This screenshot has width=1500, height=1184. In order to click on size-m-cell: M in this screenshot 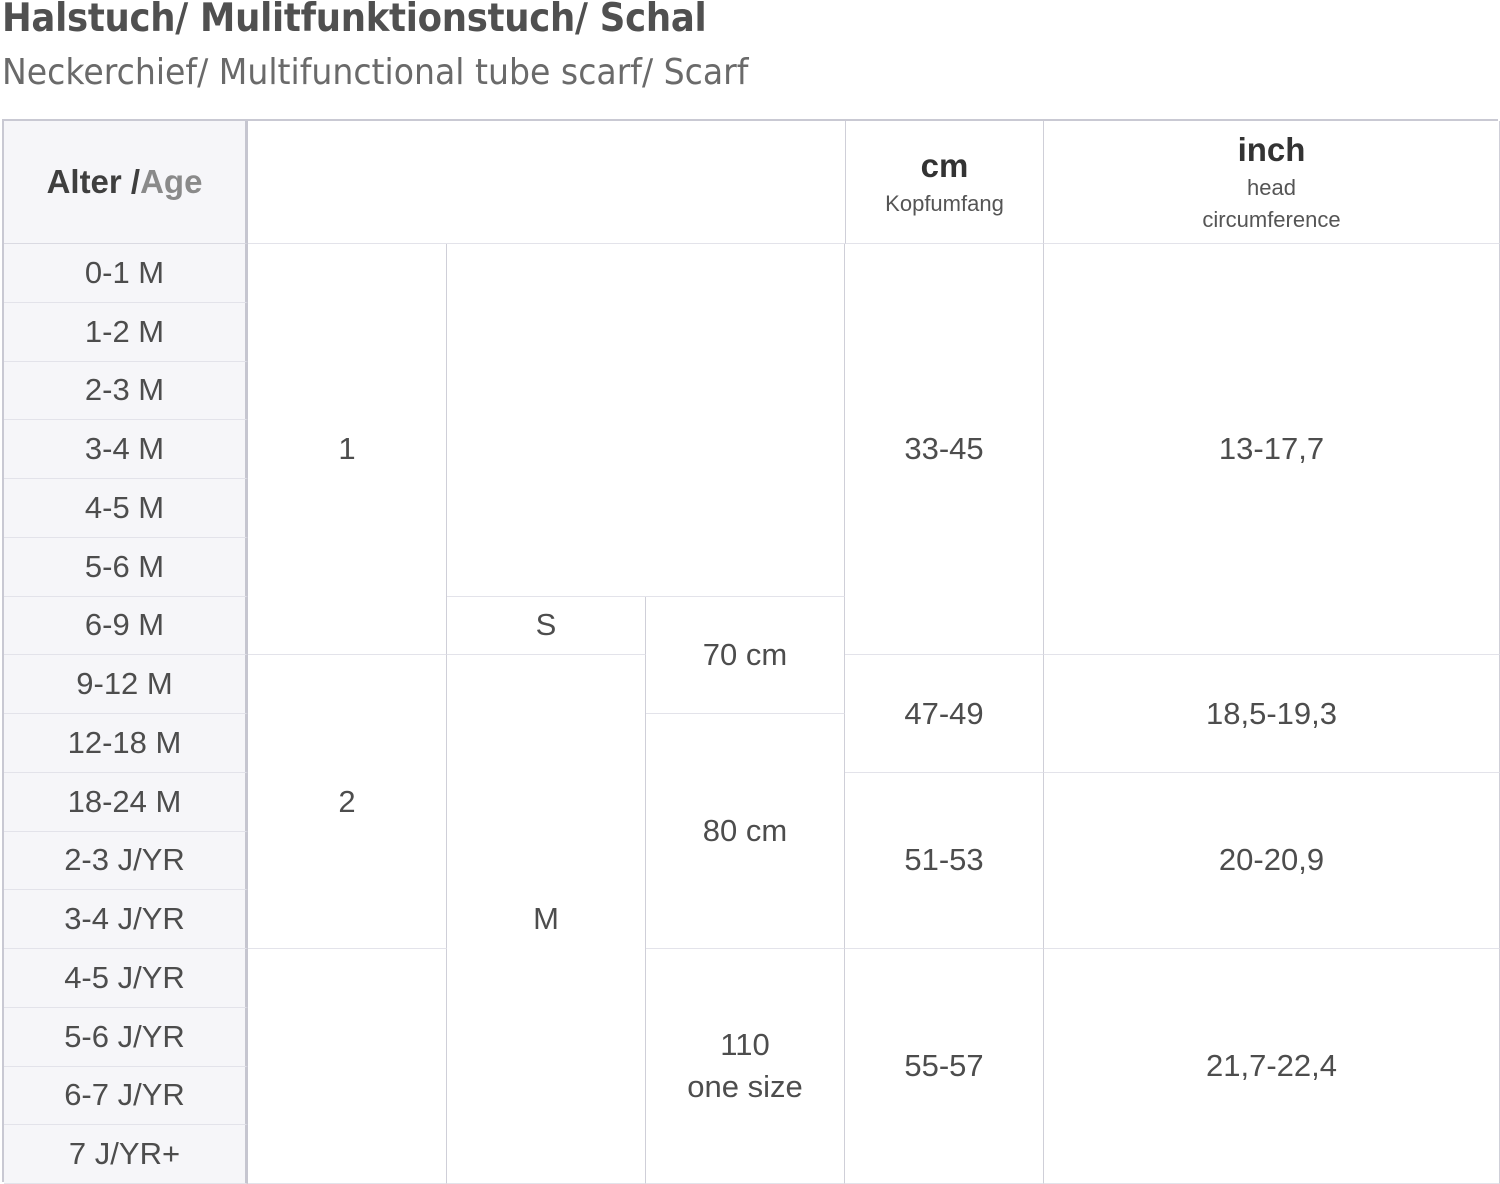, I will do `click(546, 919)`.